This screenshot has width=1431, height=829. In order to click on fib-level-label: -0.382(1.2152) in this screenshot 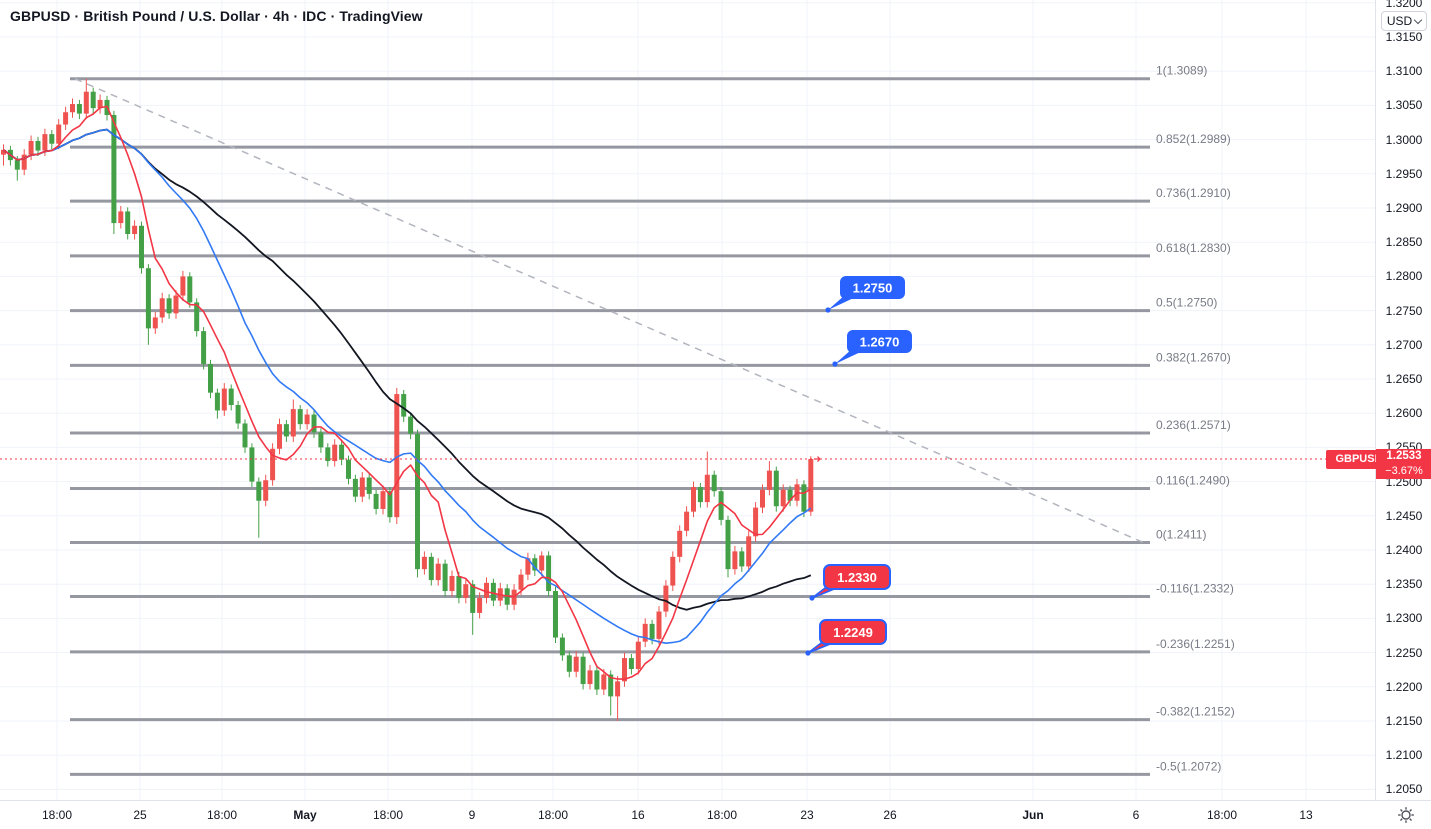, I will do `click(1195, 712)`.